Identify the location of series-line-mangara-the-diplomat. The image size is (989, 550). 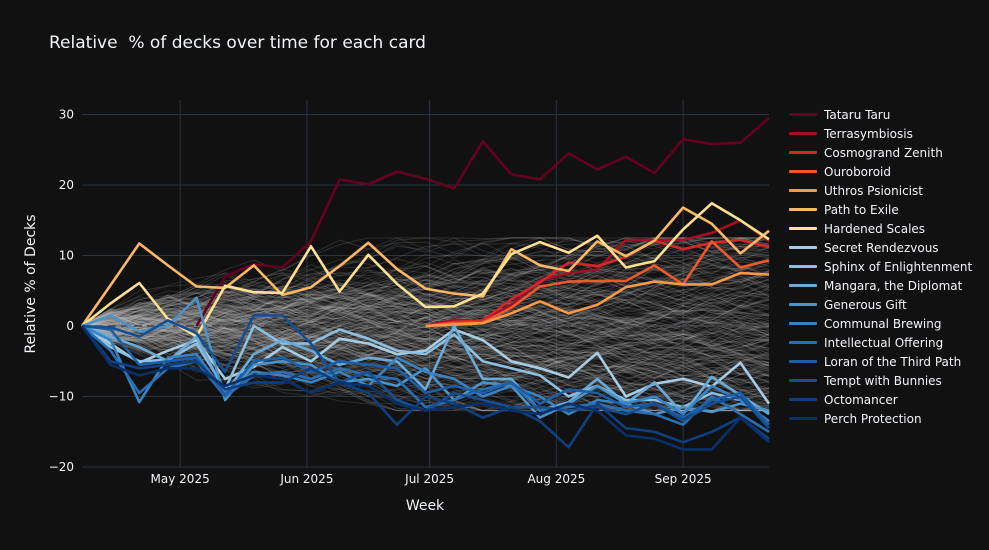
(425, 370).